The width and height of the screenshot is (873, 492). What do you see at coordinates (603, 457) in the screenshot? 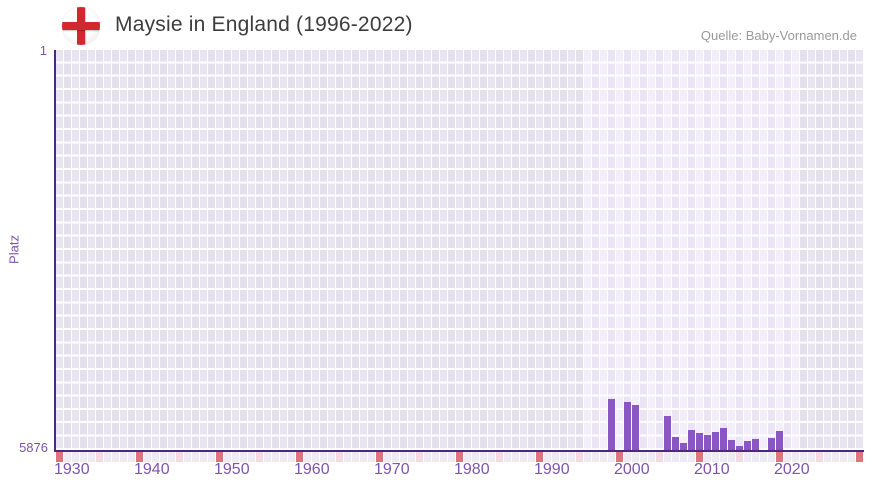
I see `ruler-cell-1998` at bounding box center [603, 457].